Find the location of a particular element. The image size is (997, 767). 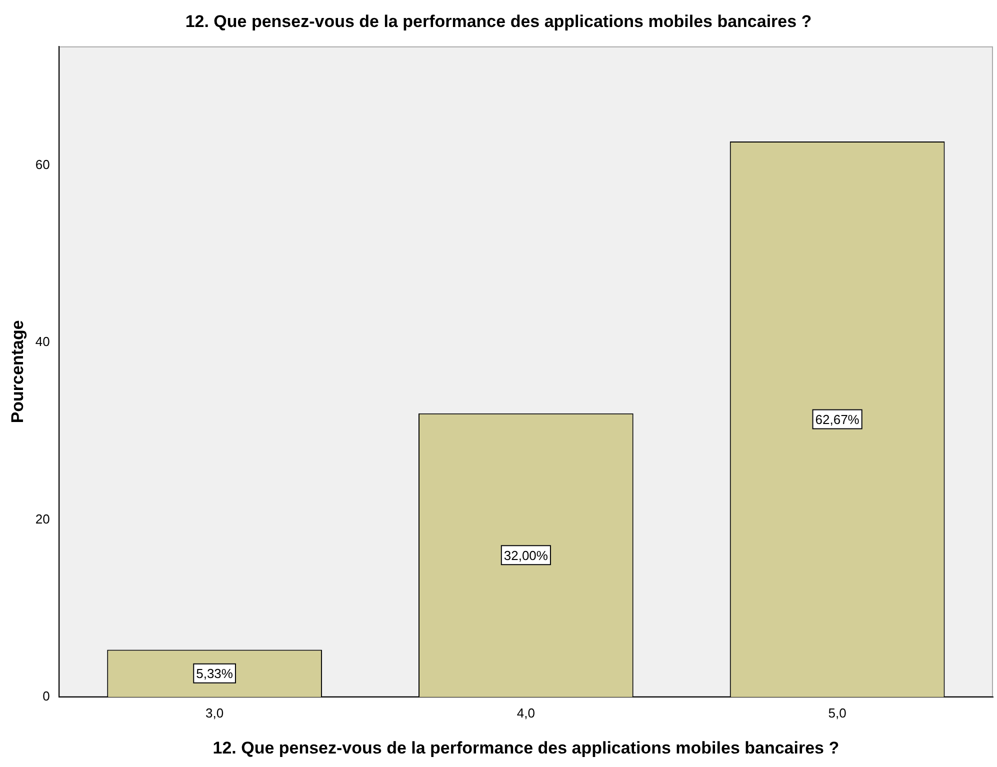

y-tick-label: 60 is located at coordinates (42, 164).